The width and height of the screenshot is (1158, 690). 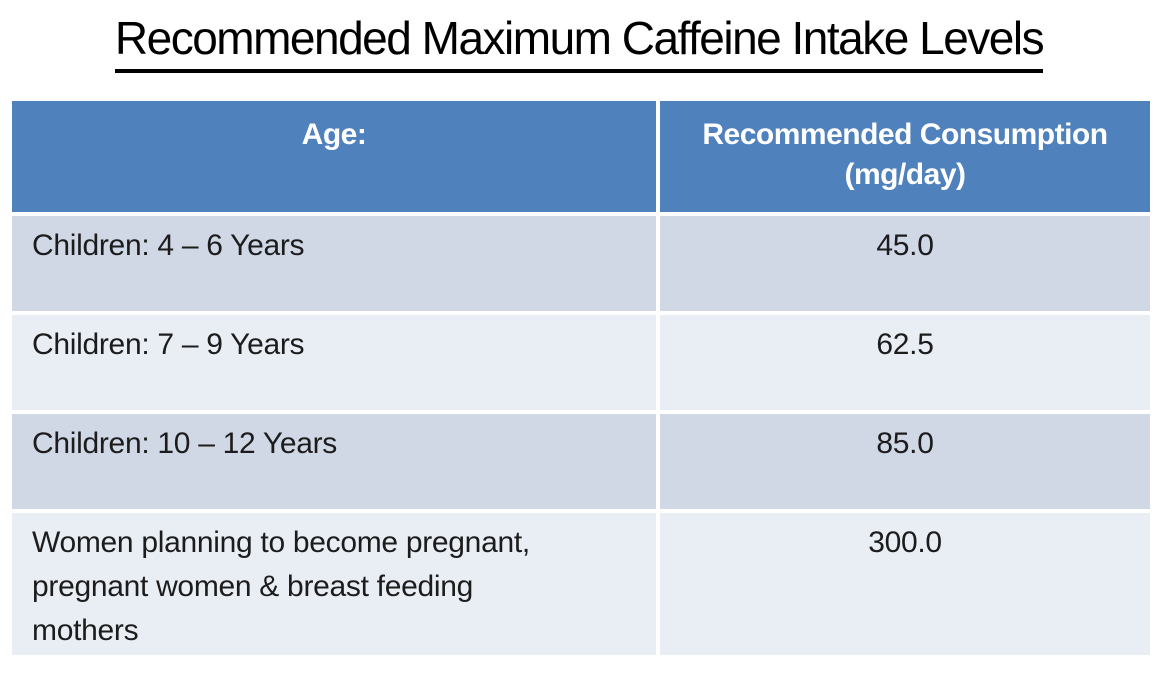 I want to click on value-label: 85.0, so click(x=905, y=443).